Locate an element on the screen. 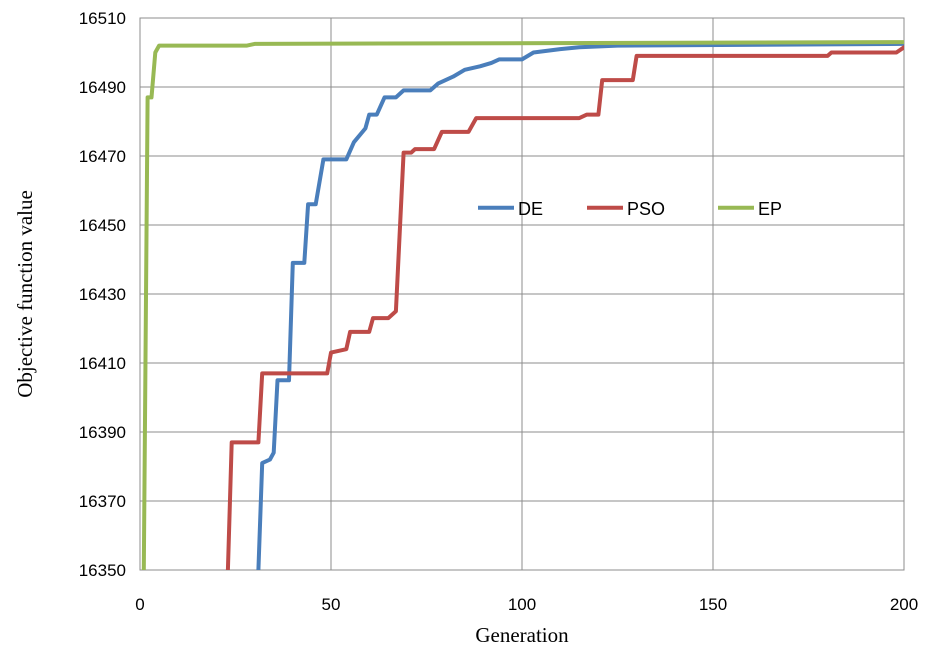  x-axis-ticks: 0 50 100 150 200 is located at coordinates (526, 604).